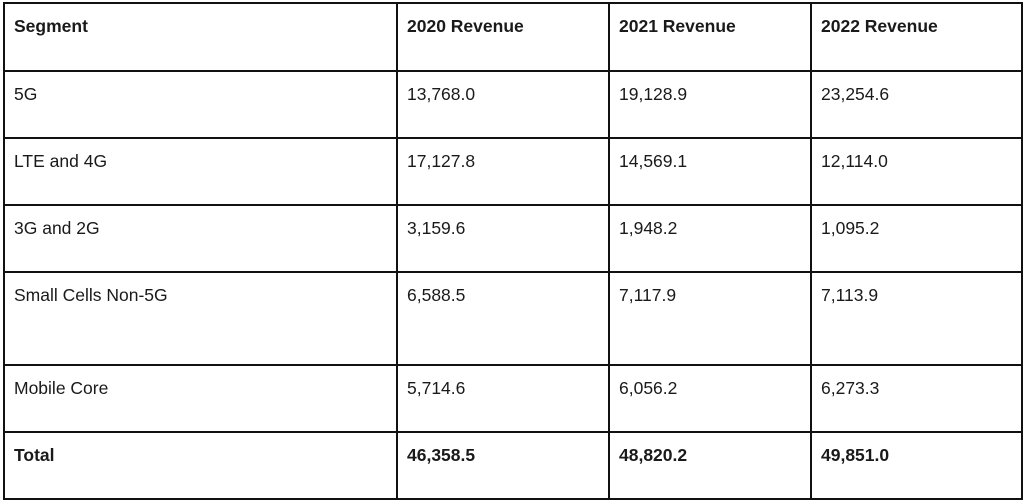 The image size is (1024, 501). What do you see at coordinates (916, 171) in the screenshot?
I see `revenue-2022-cell: 12,114.0` at bounding box center [916, 171].